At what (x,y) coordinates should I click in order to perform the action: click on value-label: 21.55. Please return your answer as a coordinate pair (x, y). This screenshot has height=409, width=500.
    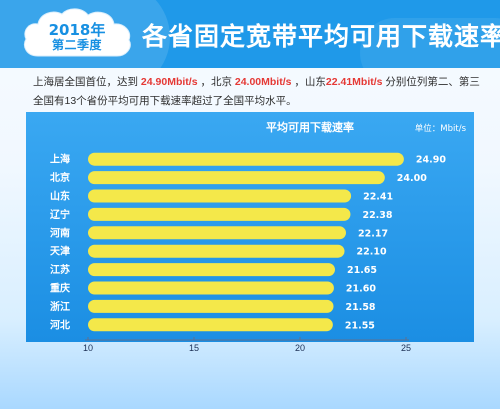
    Looking at the image, I should click on (360, 325).